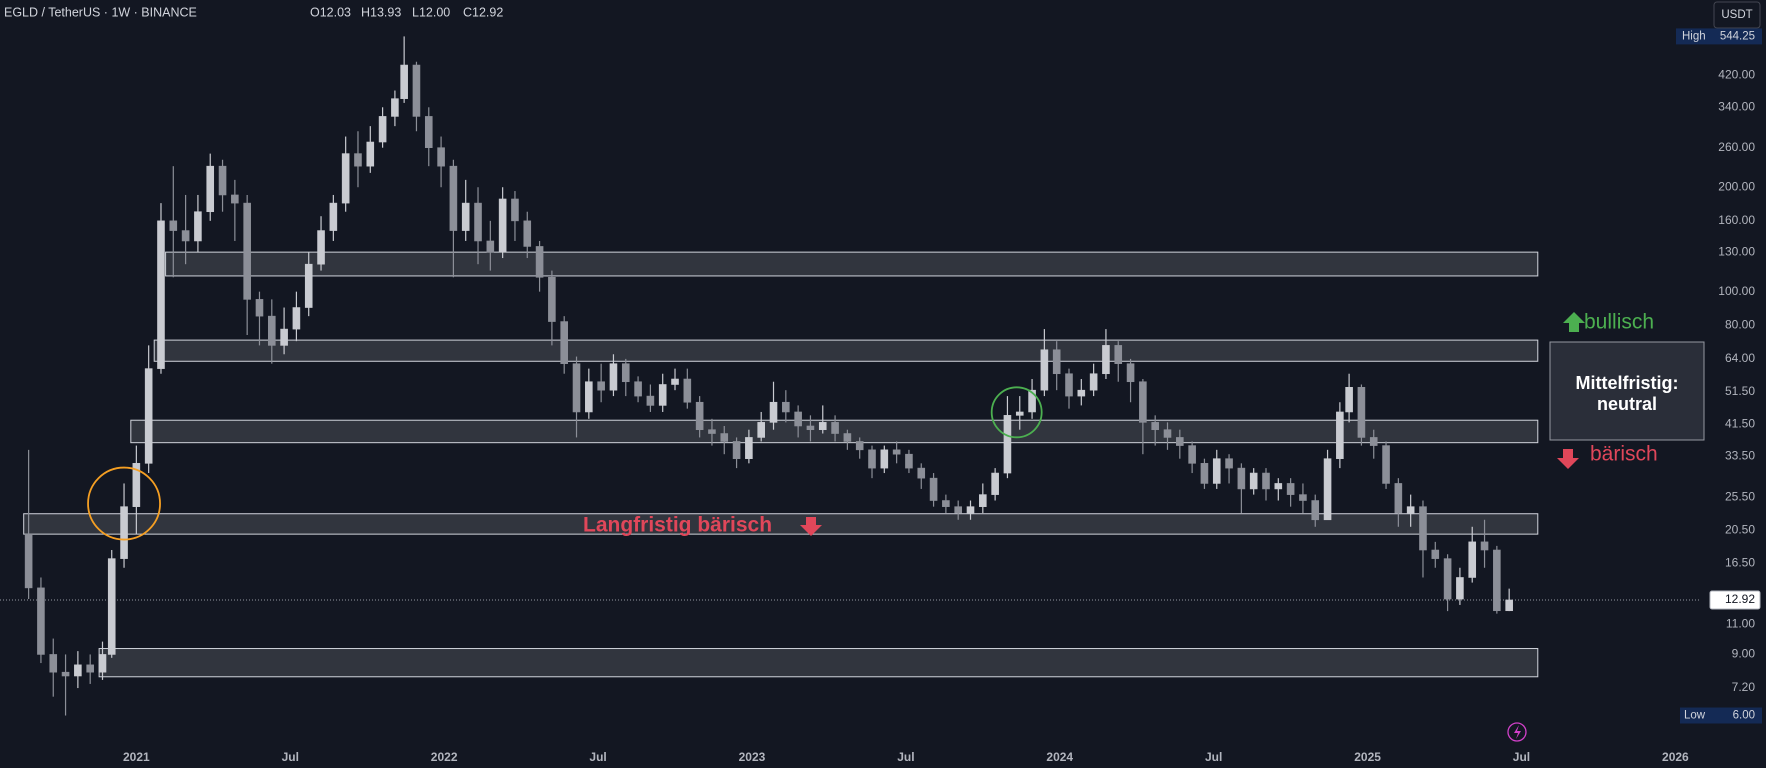 The height and width of the screenshot is (768, 1766). I want to click on y-tick-label: 51.50, so click(1740, 391).